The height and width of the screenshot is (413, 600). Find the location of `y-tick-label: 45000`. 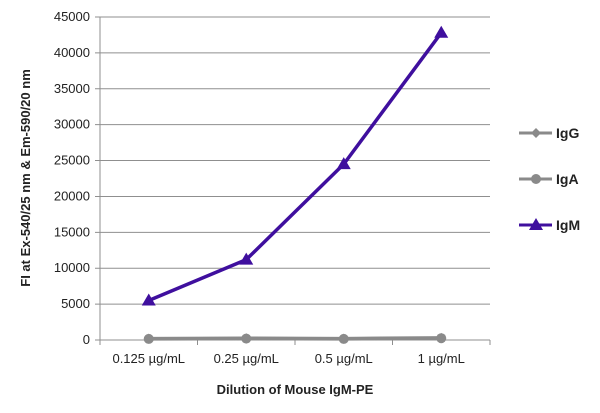

y-tick-label: 45000 is located at coordinates (72, 16).